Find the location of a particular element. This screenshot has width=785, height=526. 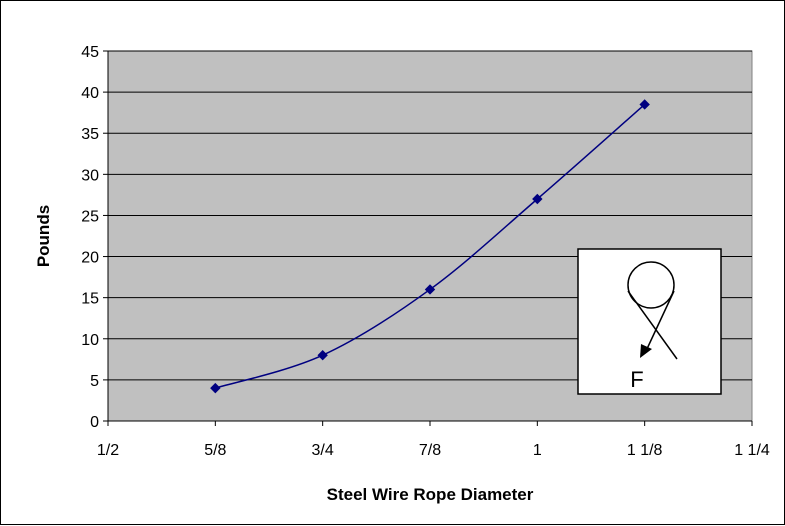

x-axis-ticks: 1/2 5/8 3/4 7/8 1 1 1/8 1 1/4 is located at coordinates (433, 440).